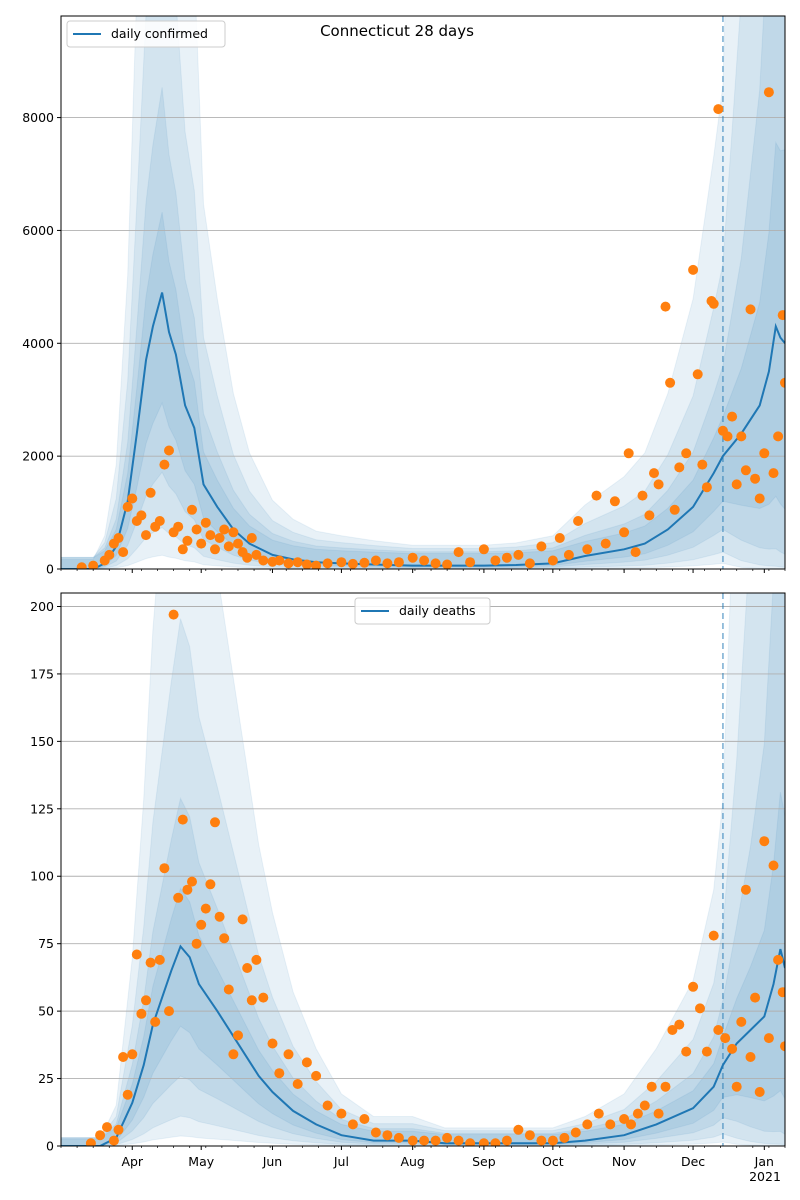 This screenshot has height=1200, width=800. Describe the element at coordinates (553, 1161) in the screenshot. I see `xtick-label: Oct` at that location.